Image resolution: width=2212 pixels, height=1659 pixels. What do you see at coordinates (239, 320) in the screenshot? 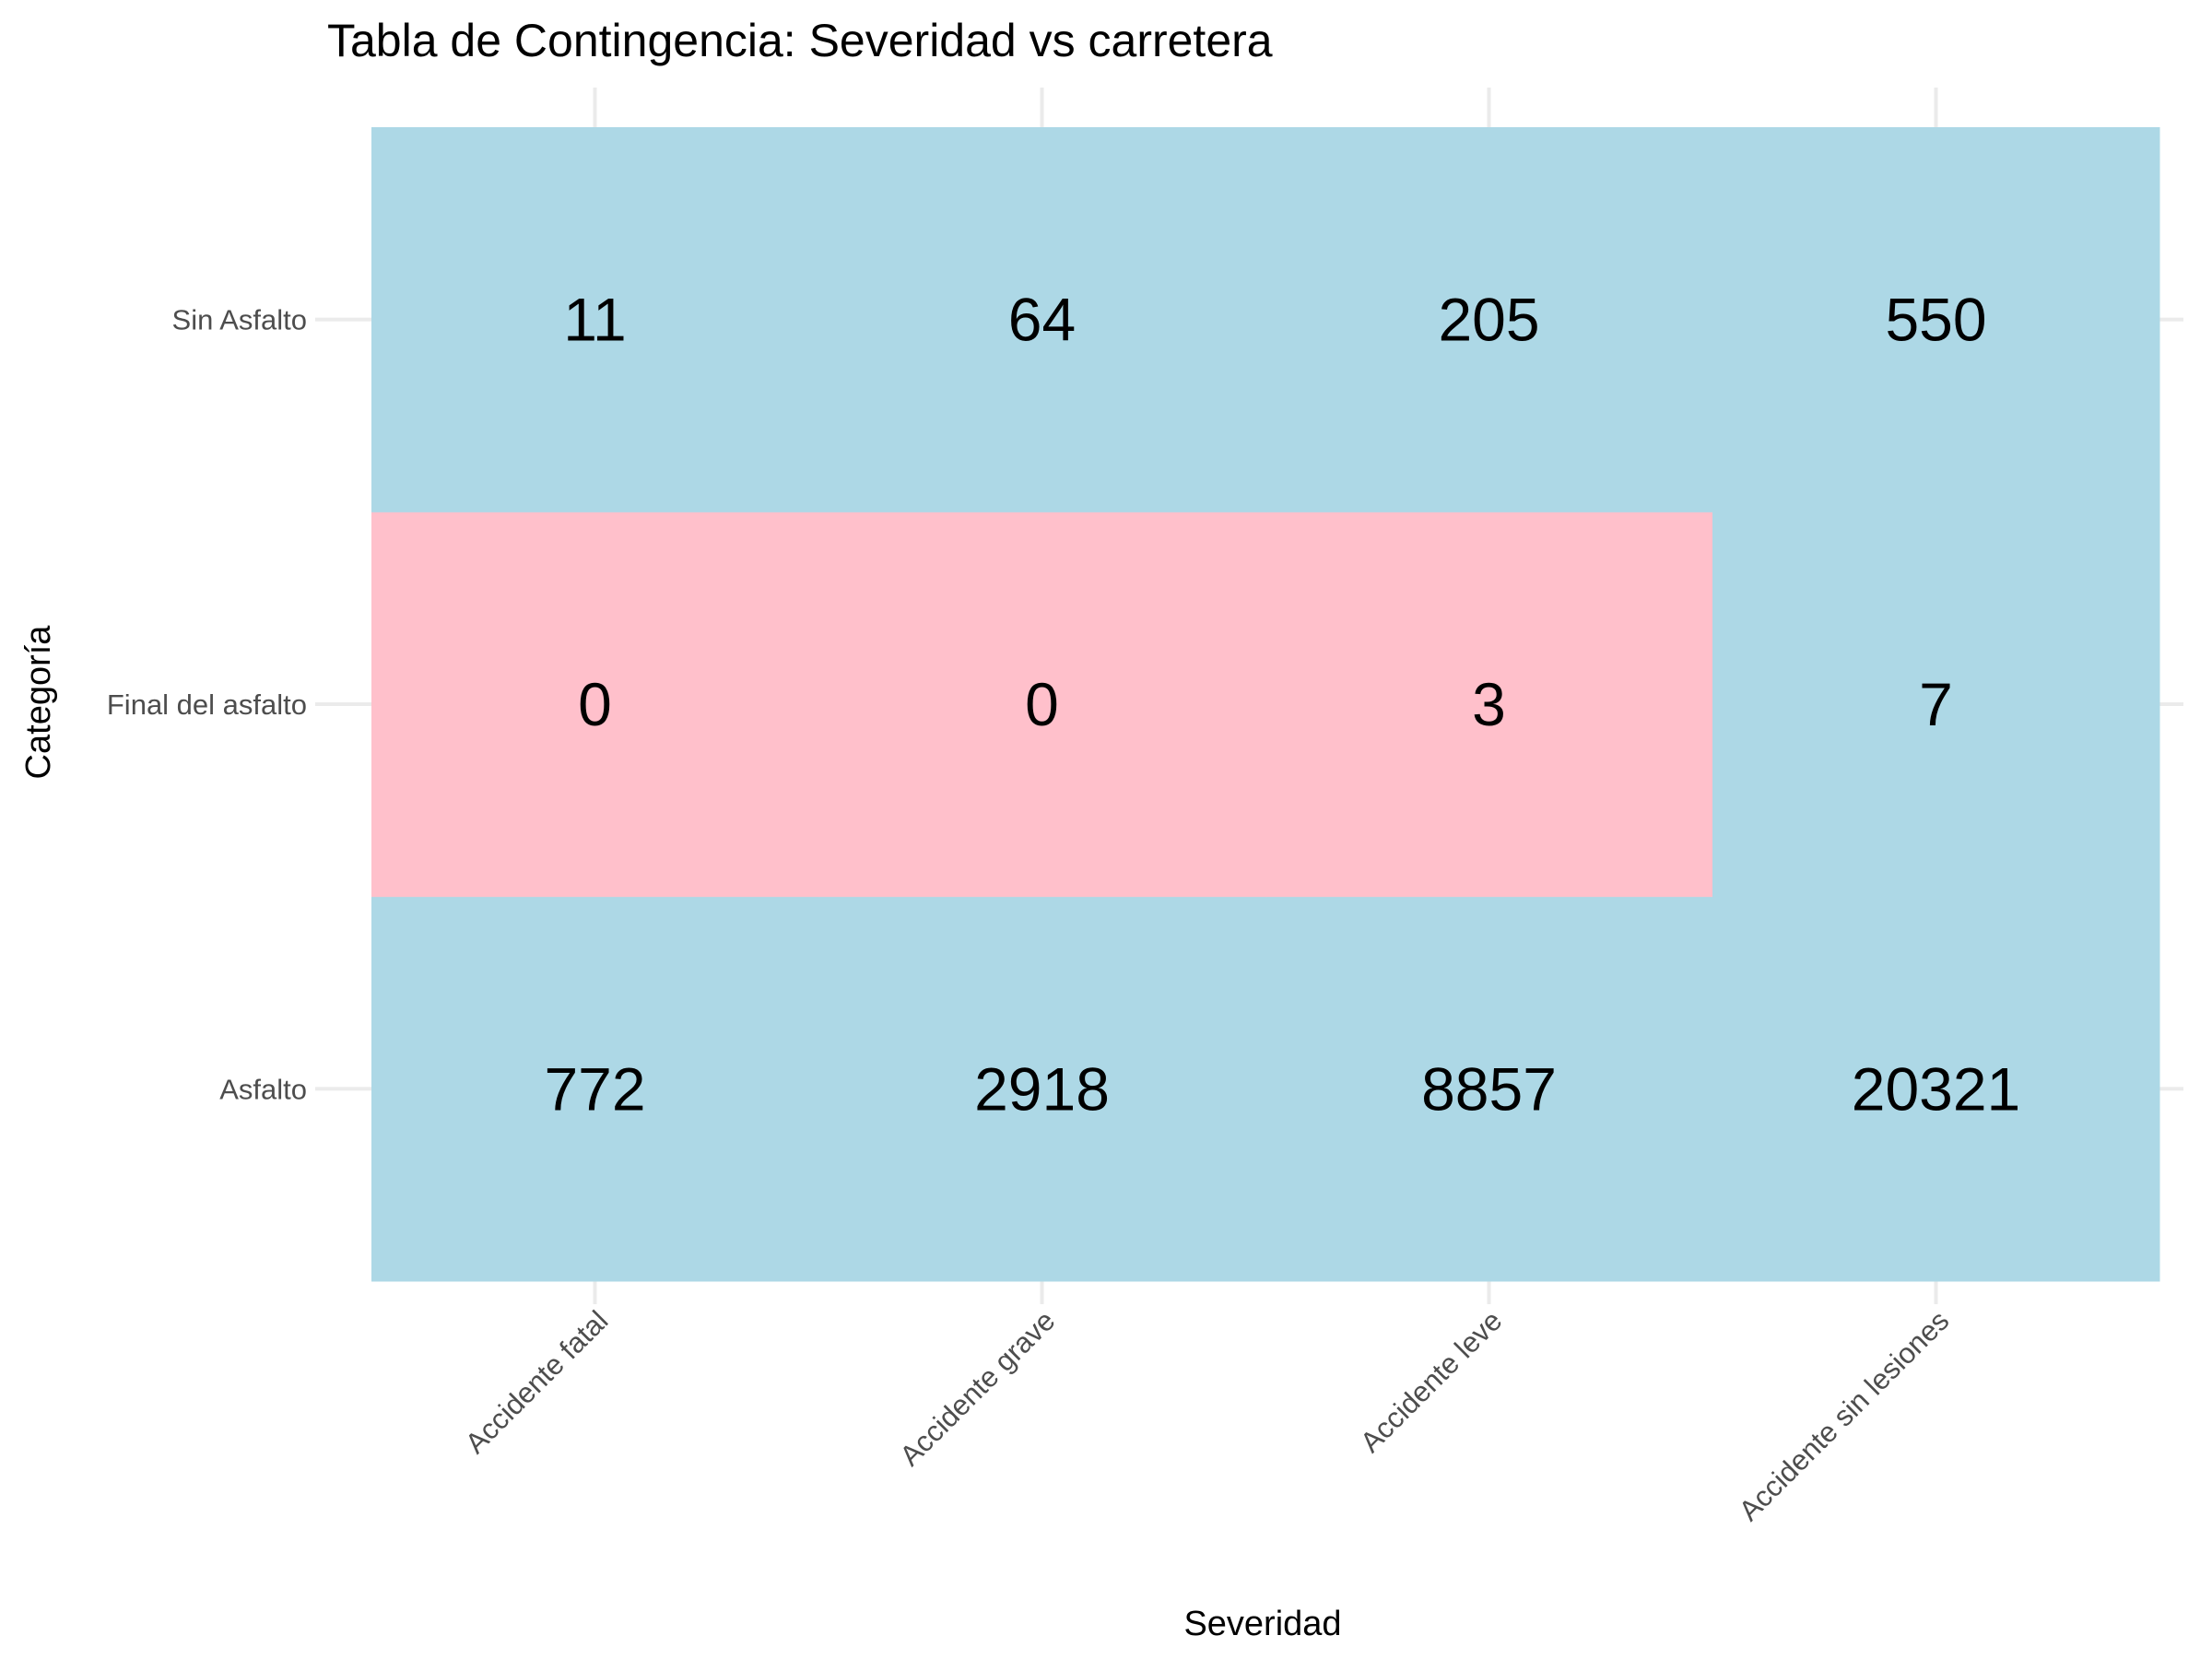
I see `y-tick-label: Sin Asfalto` at bounding box center [239, 320].